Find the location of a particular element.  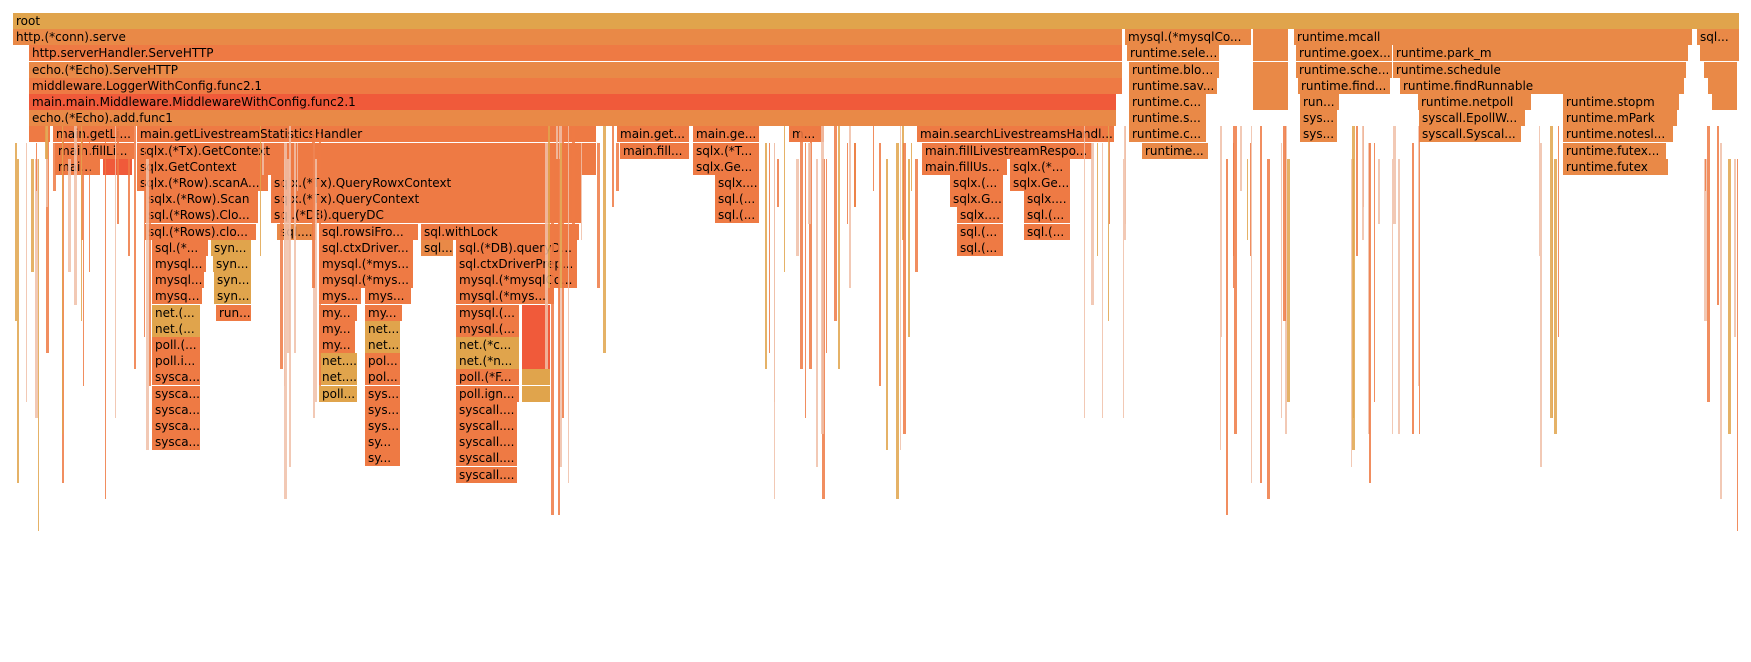

flame-frame: echo.(*Echo).add.func1 is located at coordinates (573, 119).